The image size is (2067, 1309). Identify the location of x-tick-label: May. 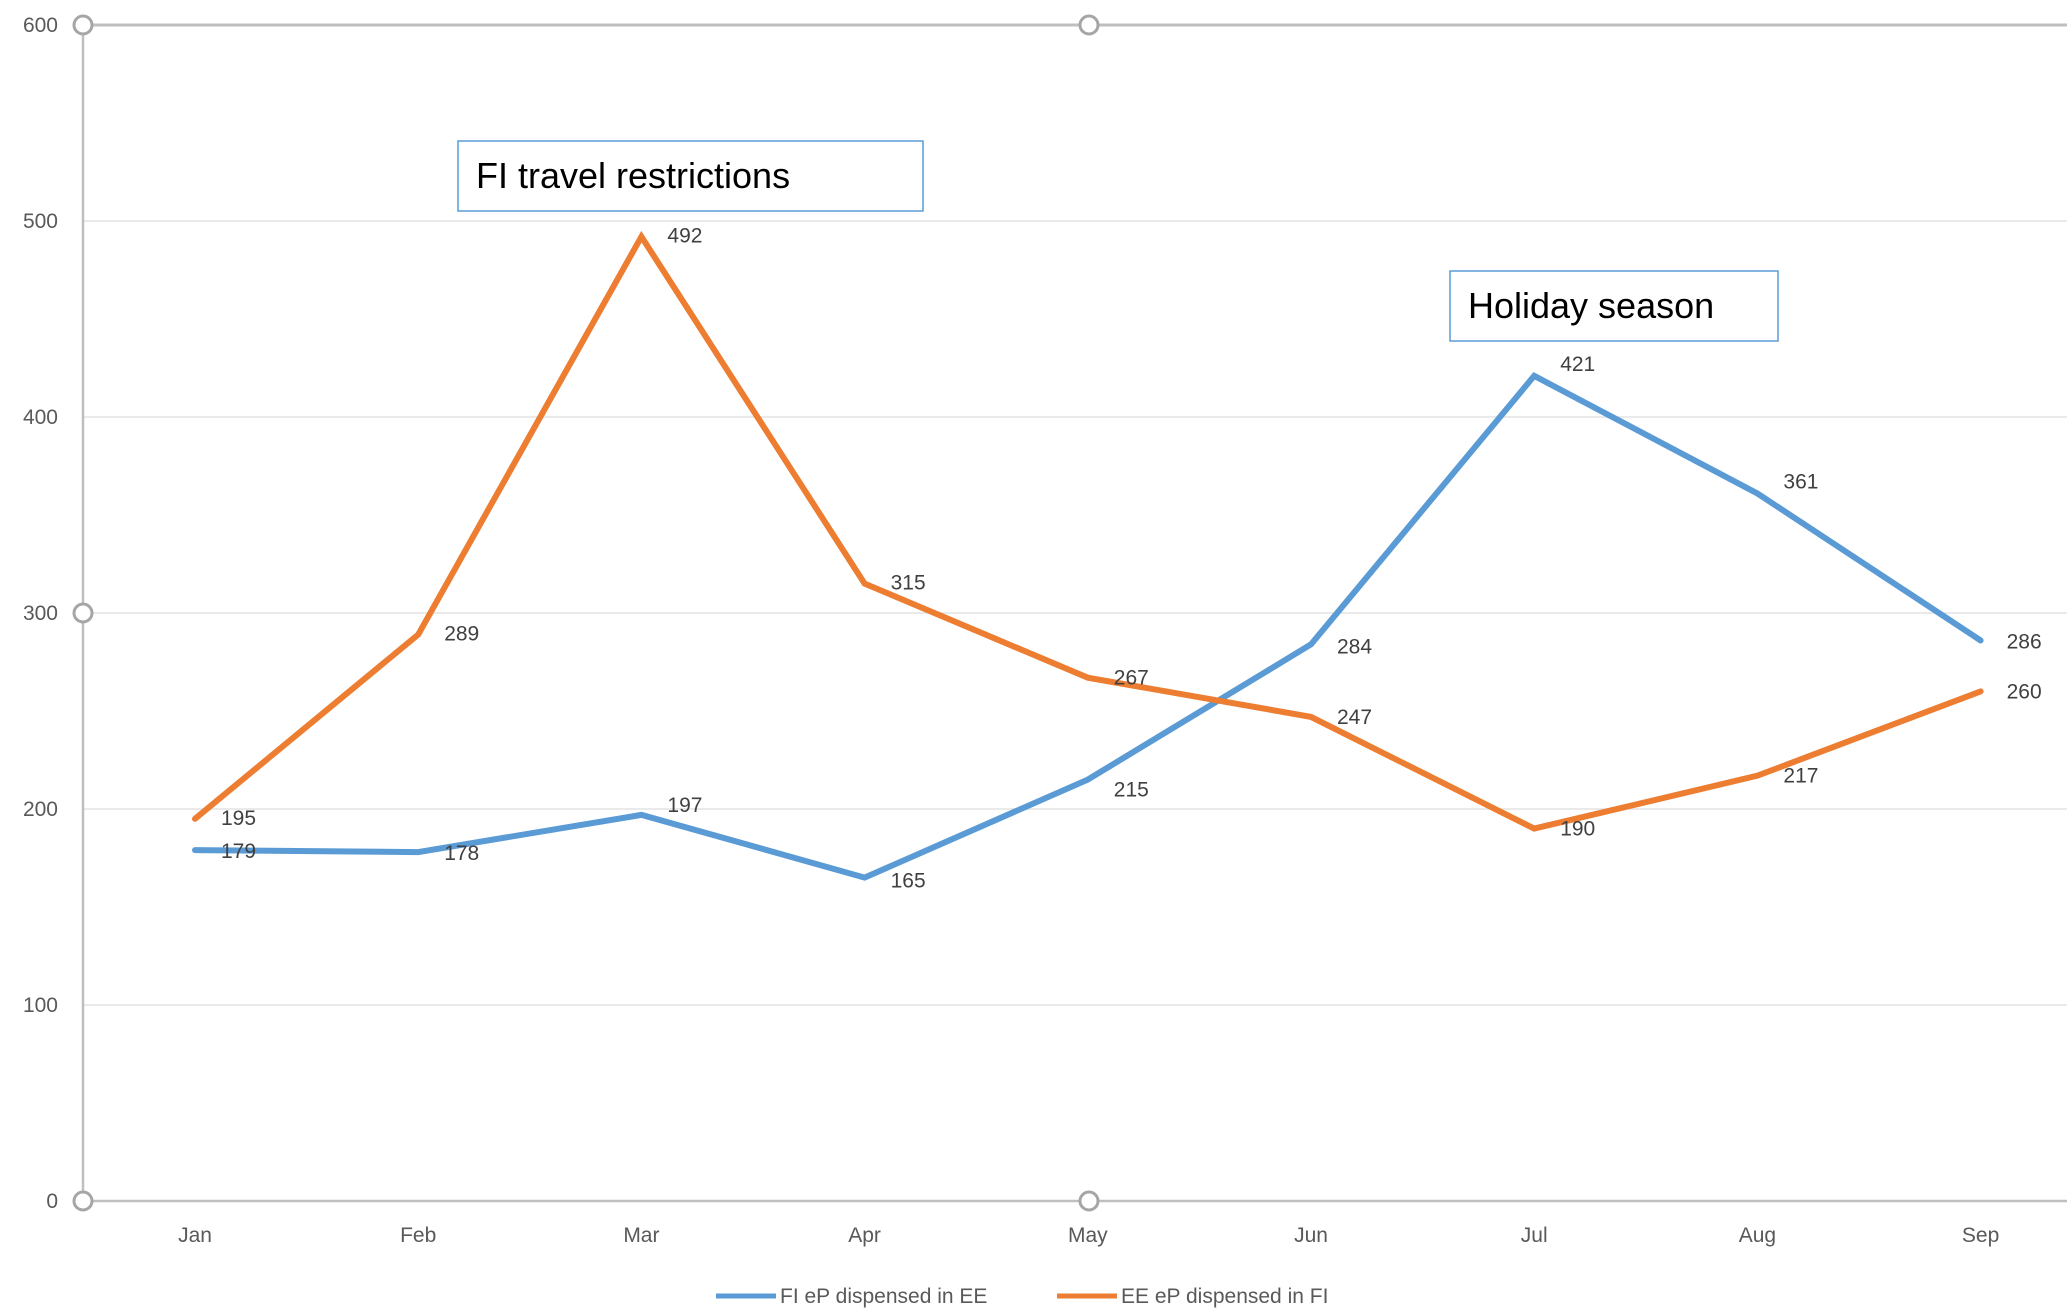
(1088, 1235).